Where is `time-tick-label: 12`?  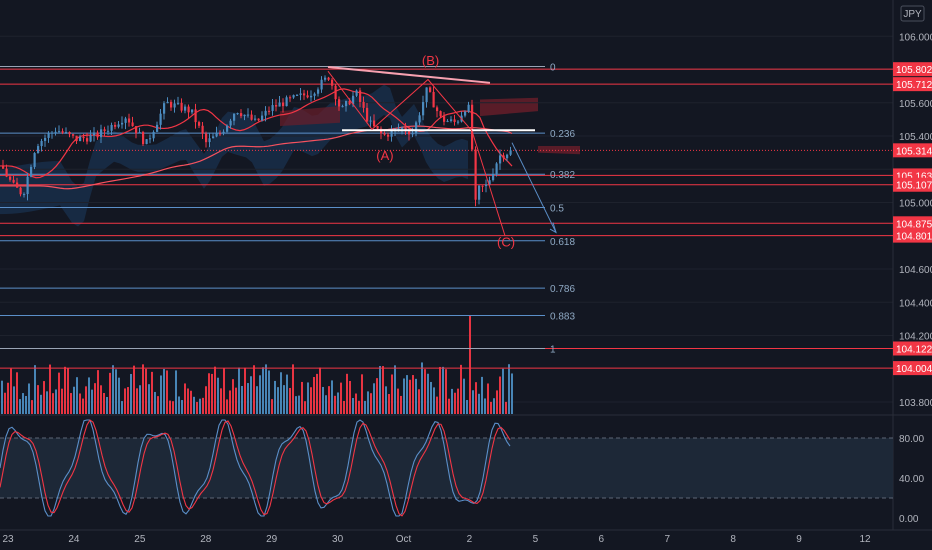
time-tick-label: 12 is located at coordinates (865, 539).